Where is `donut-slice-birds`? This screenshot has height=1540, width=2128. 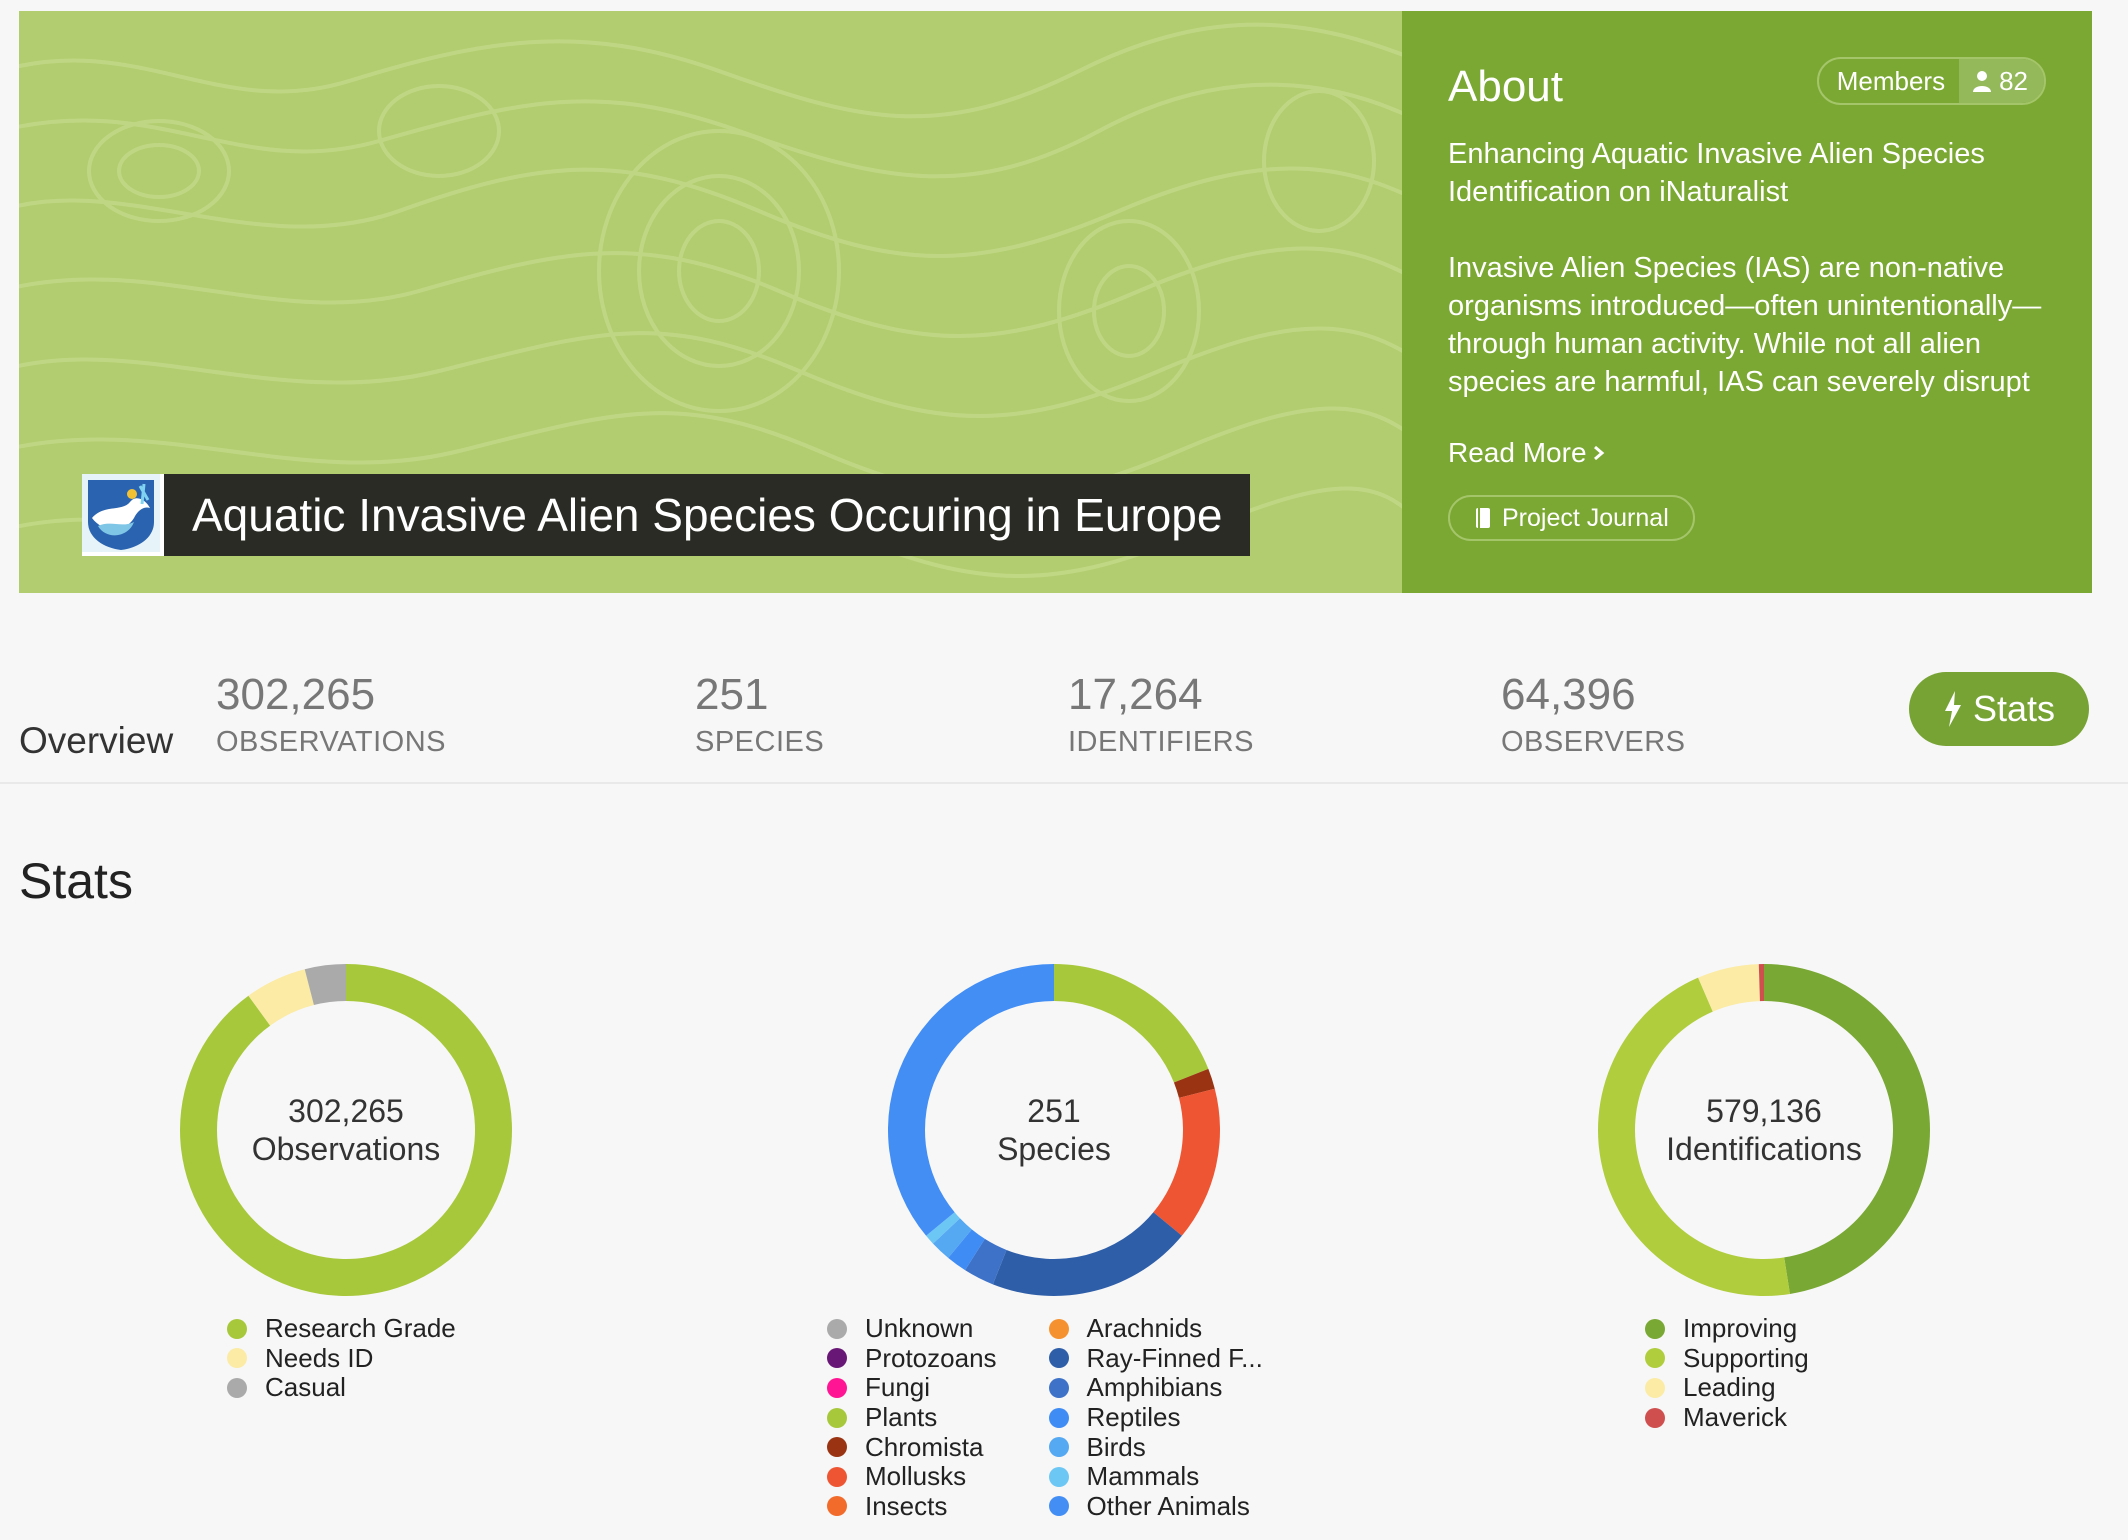 donut-slice-birds is located at coordinates (952, 1238).